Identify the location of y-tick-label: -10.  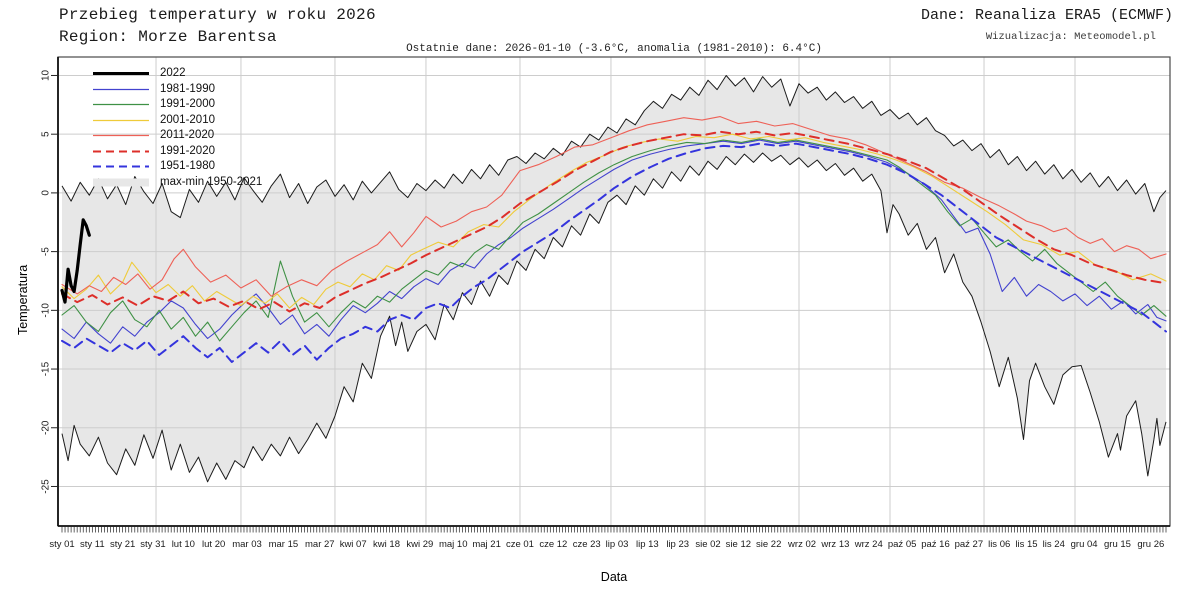
(46, 310).